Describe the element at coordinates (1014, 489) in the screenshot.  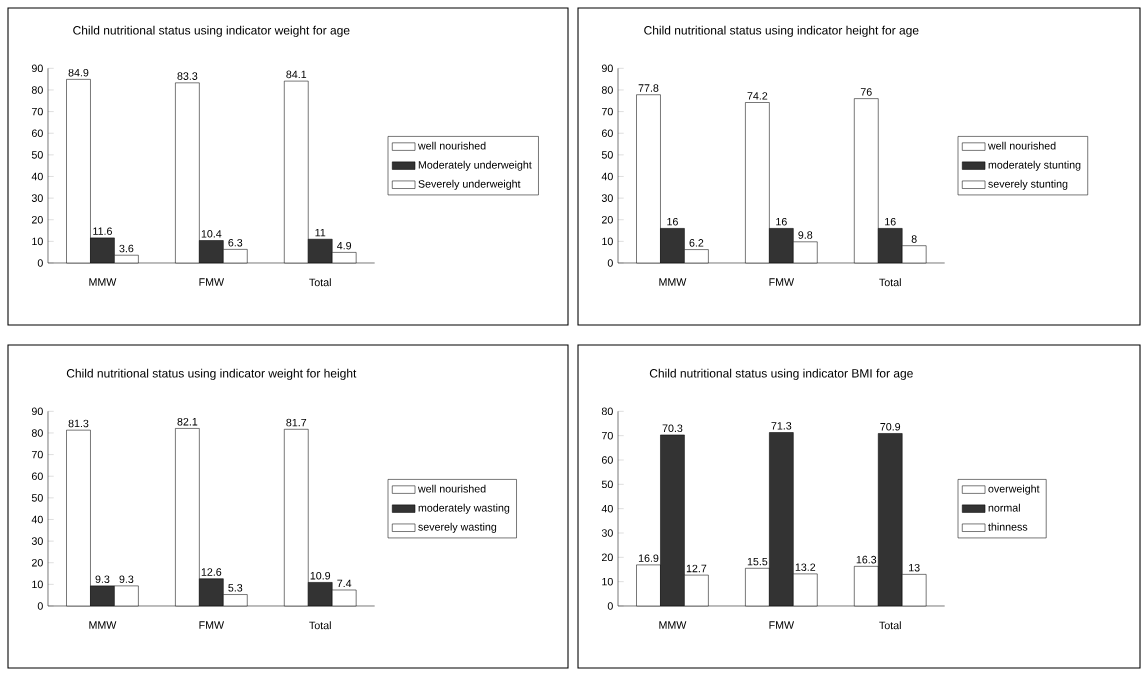
I see `legend-label: overweight` at that location.